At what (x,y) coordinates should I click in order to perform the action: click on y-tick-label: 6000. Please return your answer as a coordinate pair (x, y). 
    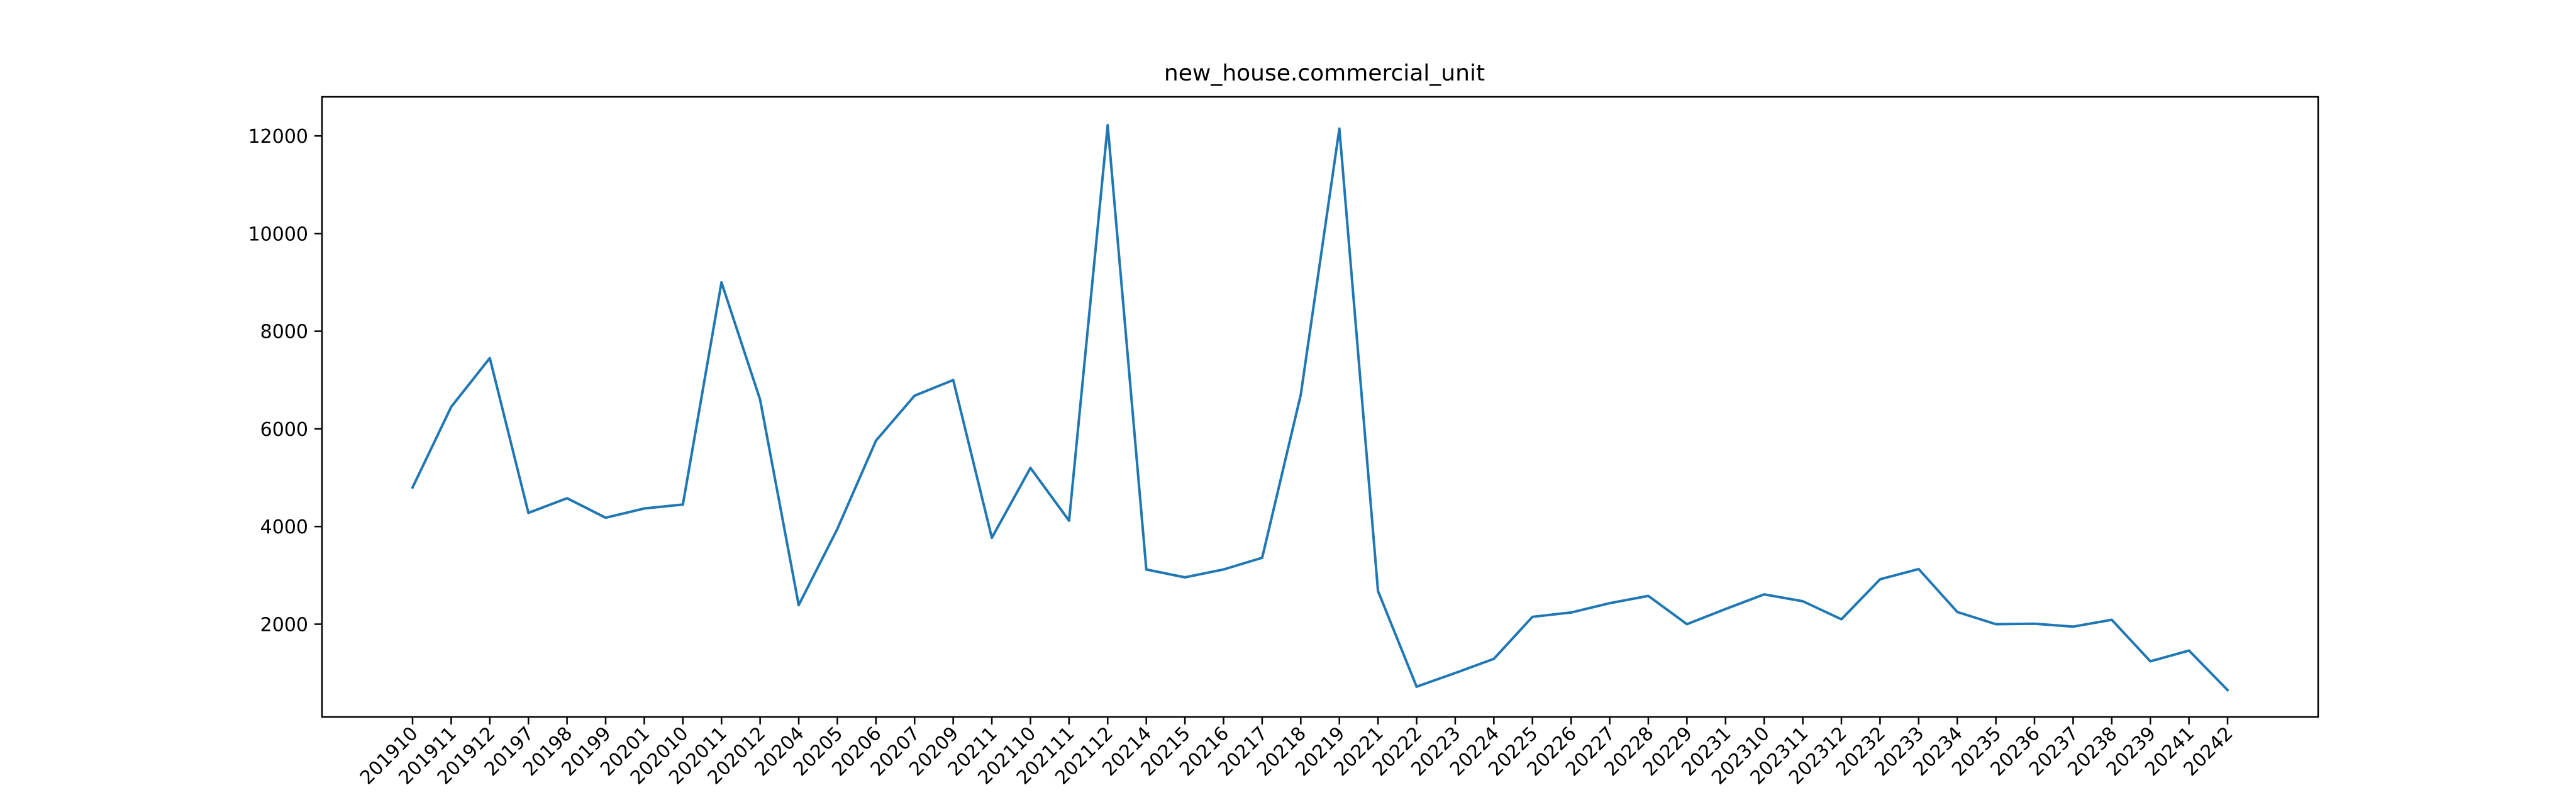
    Looking at the image, I should click on (284, 430).